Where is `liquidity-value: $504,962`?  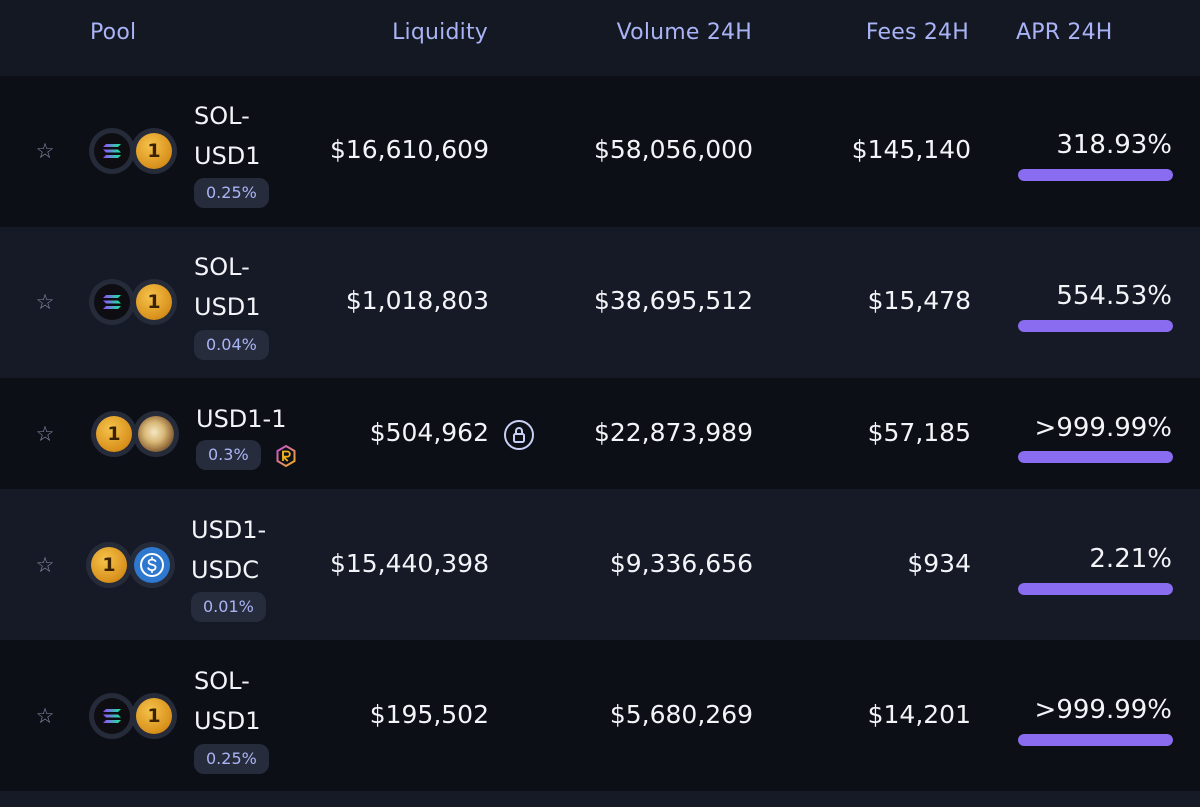
liquidity-value: $504,962 is located at coordinates (429, 432).